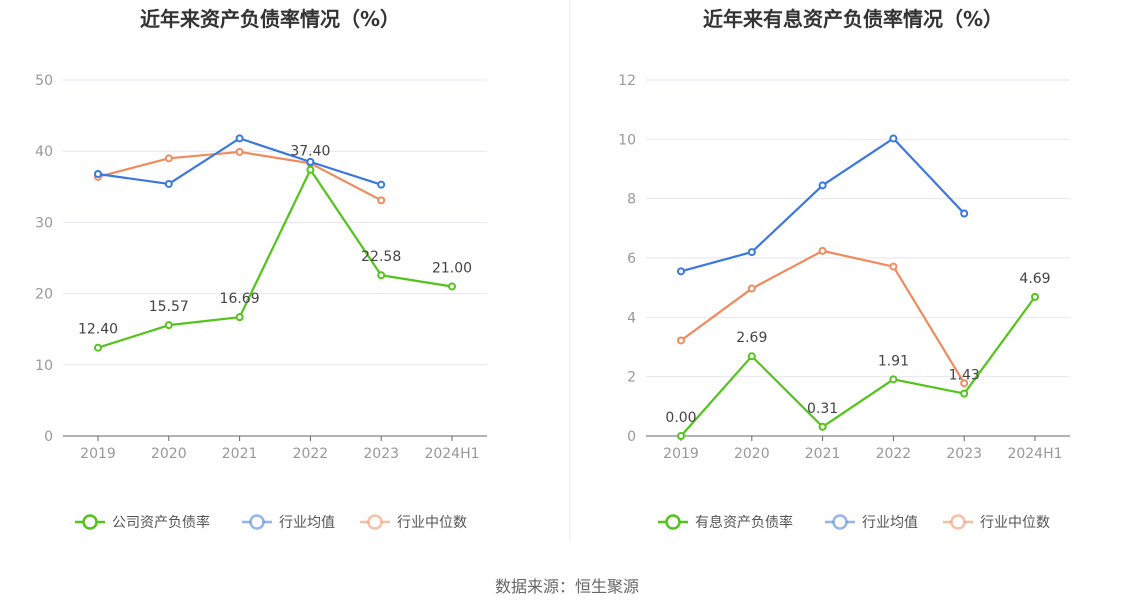  What do you see at coordinates (893, 361) in the screenshot?
I see `data-label: 1.91` at bounding box center [893, 361].